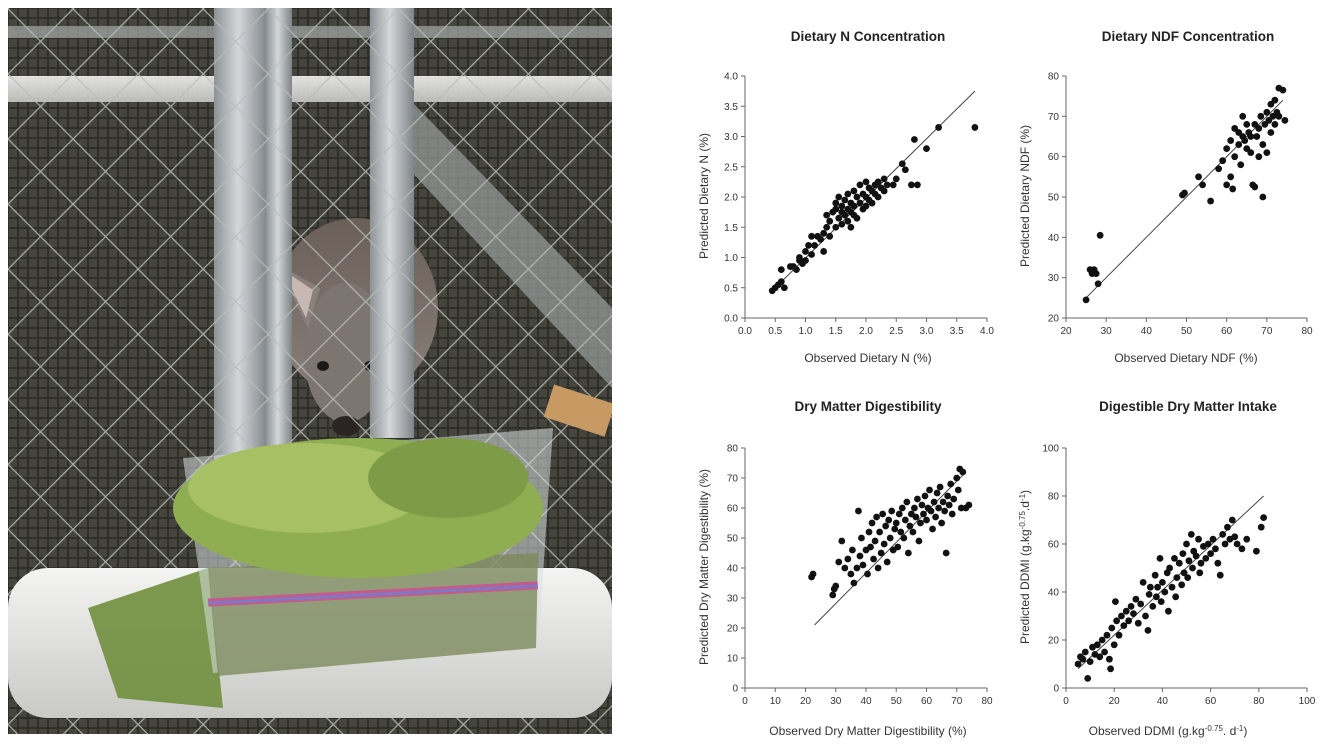 The width and height of the screenshot is (1318, 747). Describe the element at coordinates (1050, 449) in the screenshot. I see `y-tick-label: 100` at that location.